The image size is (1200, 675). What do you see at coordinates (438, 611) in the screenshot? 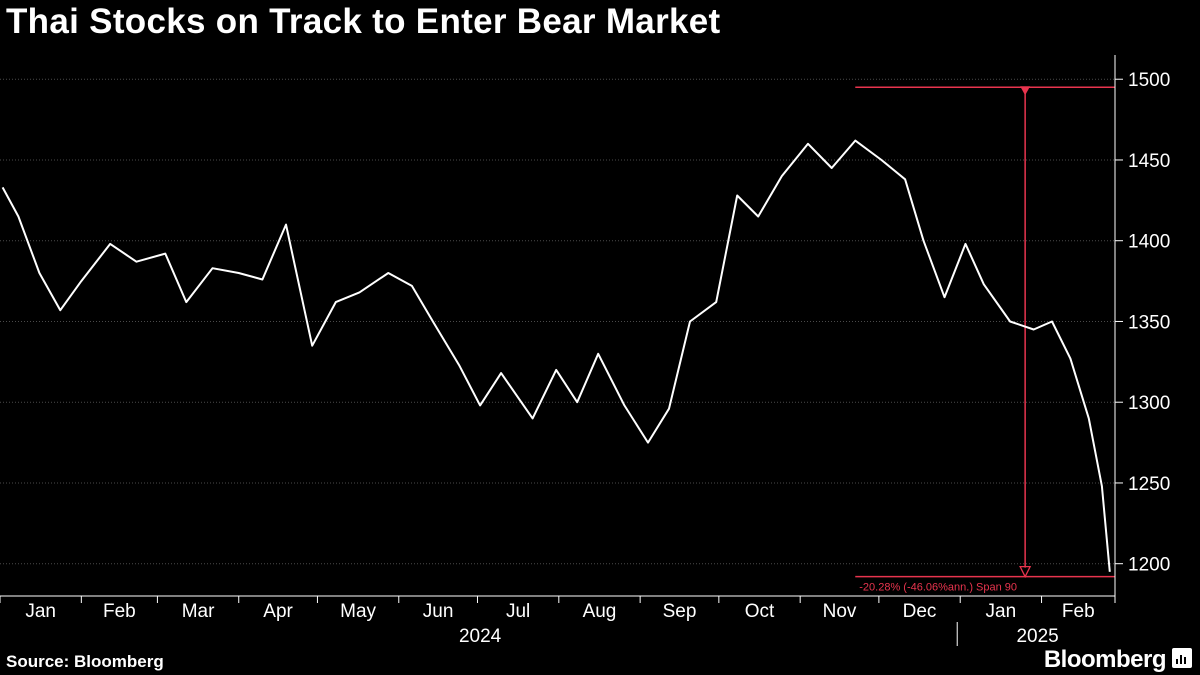
I see `x-tick-label: Jun` at bounding box center [438, 611].